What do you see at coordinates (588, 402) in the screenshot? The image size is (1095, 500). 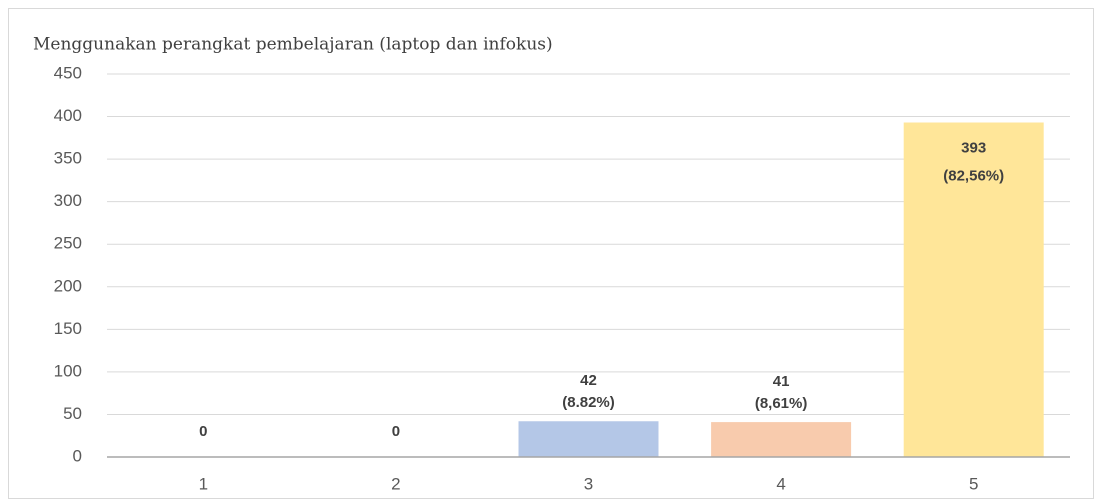 I see `value-label: (8.82%)` at bounding box center [588, 402].